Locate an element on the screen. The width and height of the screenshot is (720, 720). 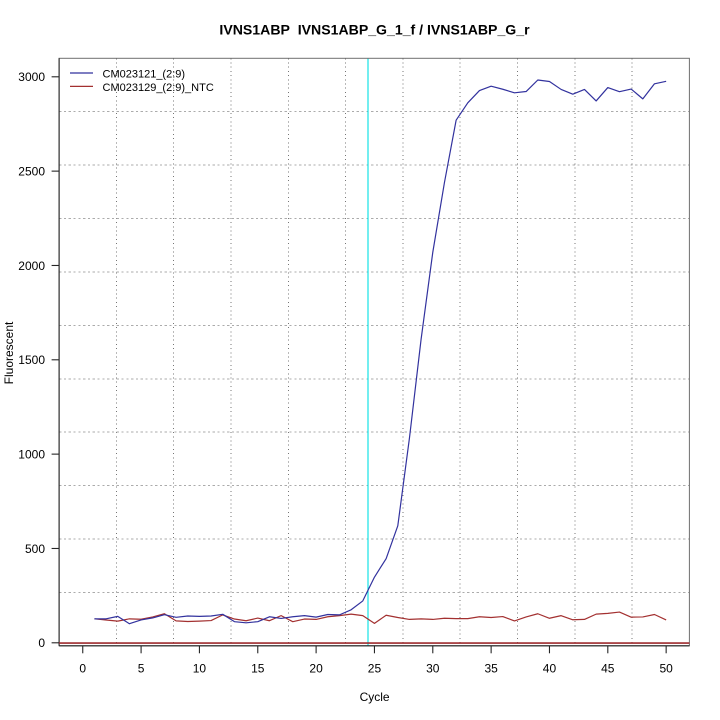
svg-text: 25 is located at coordinates (375, 668).